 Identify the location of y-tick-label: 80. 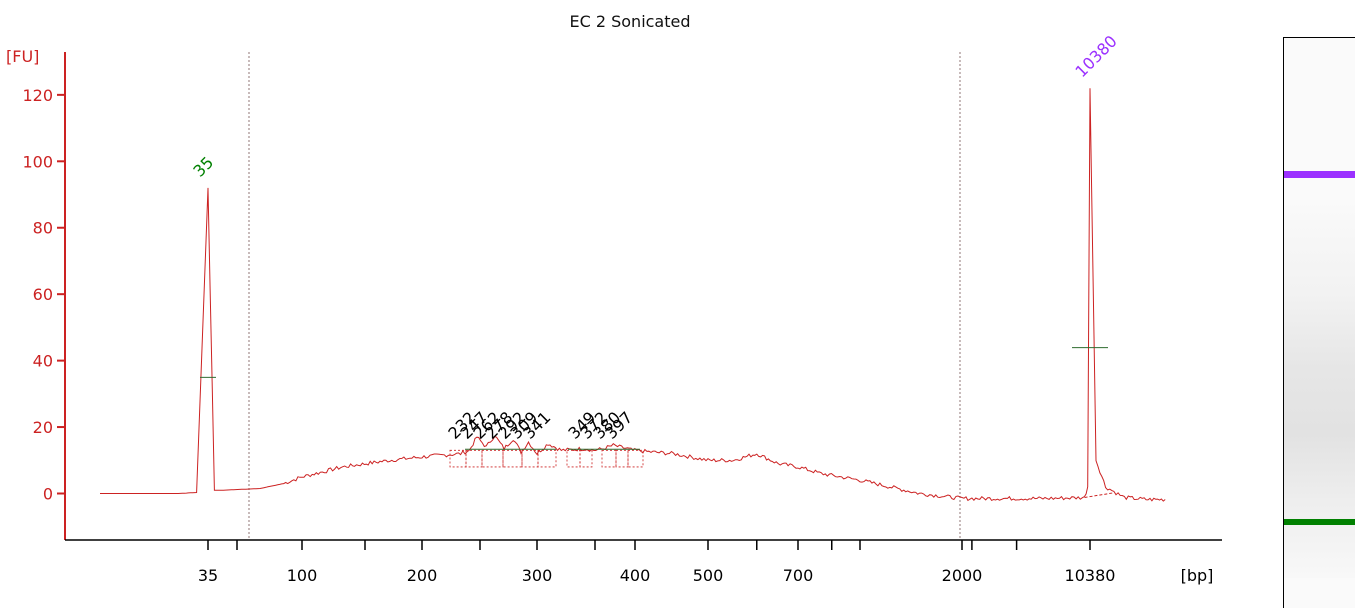
(43, 228).